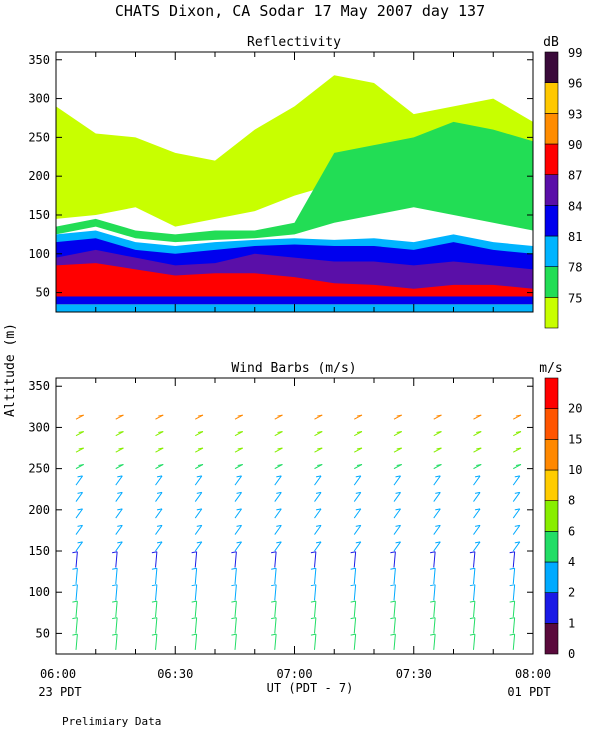 The width and height of the screenshot is (600, 754). I want to click on refl-colorbar-label: 75, so click(575, 298).